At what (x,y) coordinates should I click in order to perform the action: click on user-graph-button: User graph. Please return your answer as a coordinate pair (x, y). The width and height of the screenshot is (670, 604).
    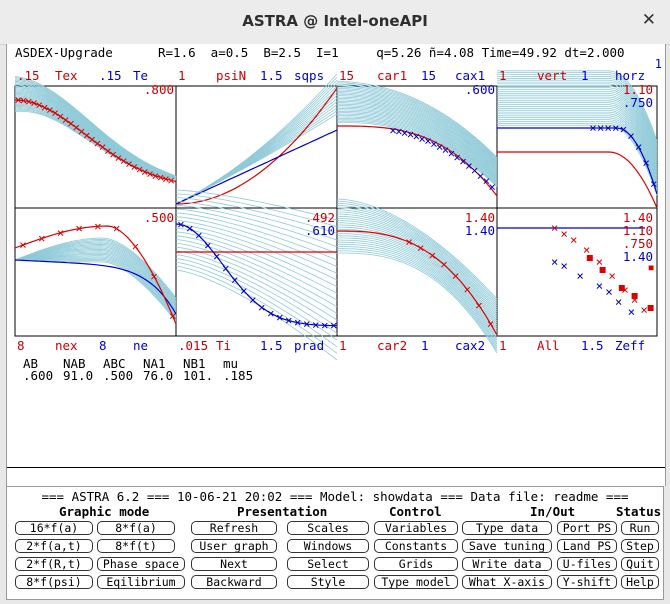
    Looking at the image, I should click on (234, 546).